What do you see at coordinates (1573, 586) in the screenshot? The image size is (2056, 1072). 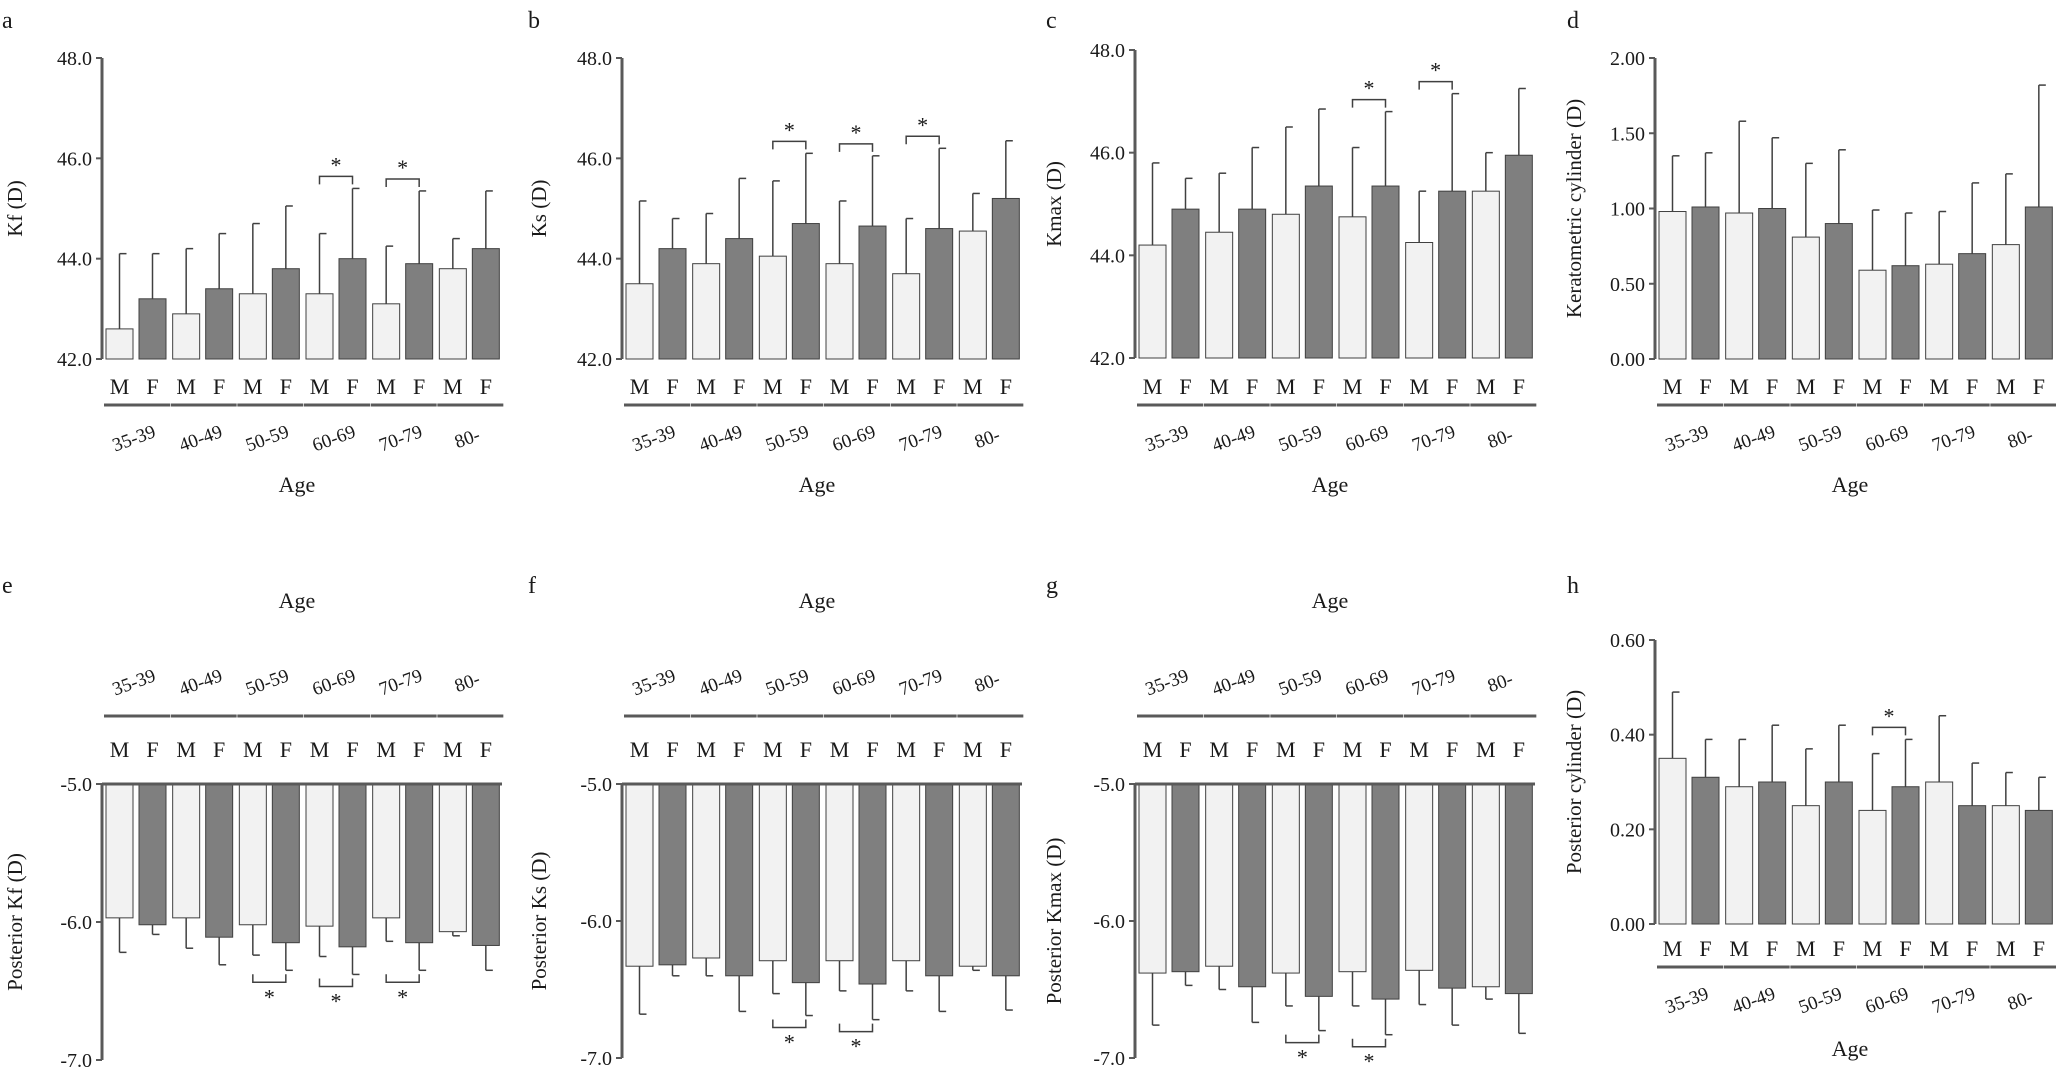 I see `panel-label: h` at bounding box center [1573, 586].